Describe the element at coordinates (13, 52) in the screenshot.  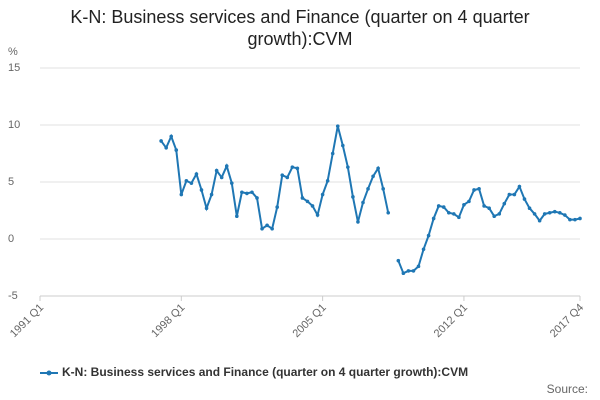
I see `y-unit: %` at that location.